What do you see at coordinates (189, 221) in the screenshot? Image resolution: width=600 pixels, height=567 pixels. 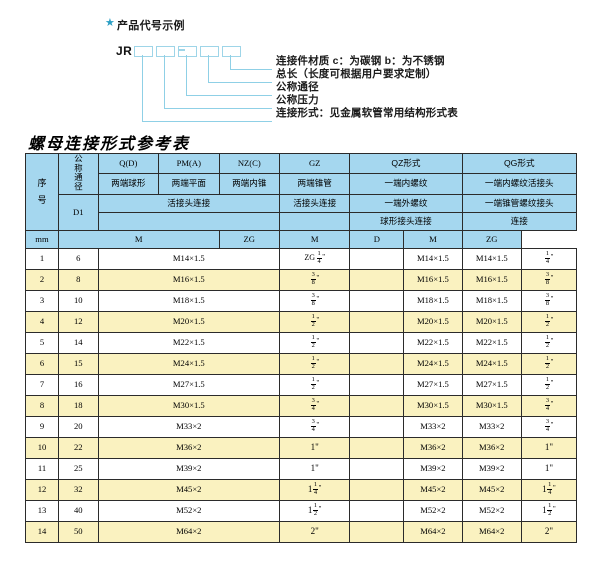 I see `header-qd-desc3` at bounding box center [189, 221].